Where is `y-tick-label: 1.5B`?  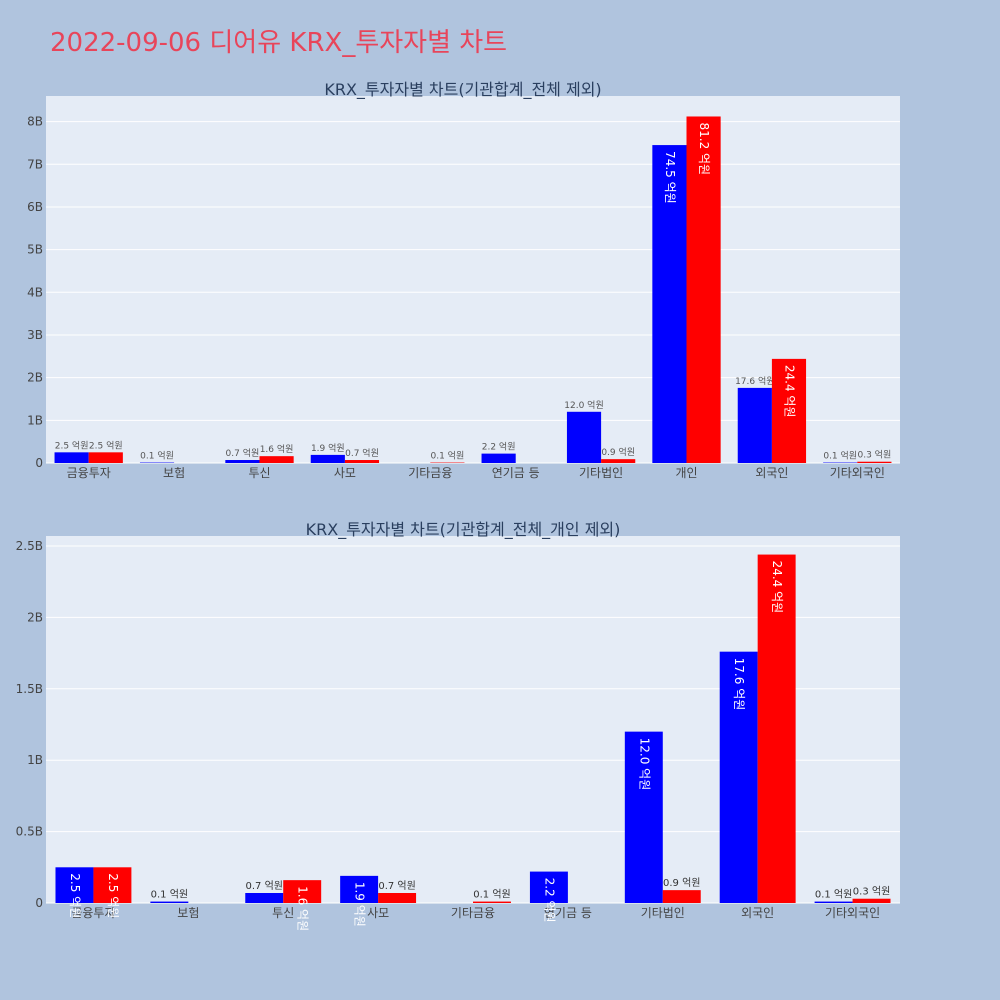
y-tick-label: 1.5B is located at coordinates (29, 689).